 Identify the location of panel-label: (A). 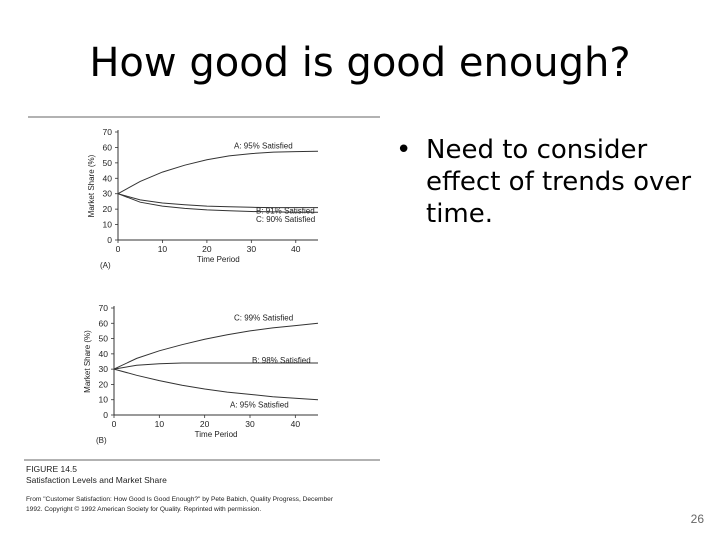
(105, 265).